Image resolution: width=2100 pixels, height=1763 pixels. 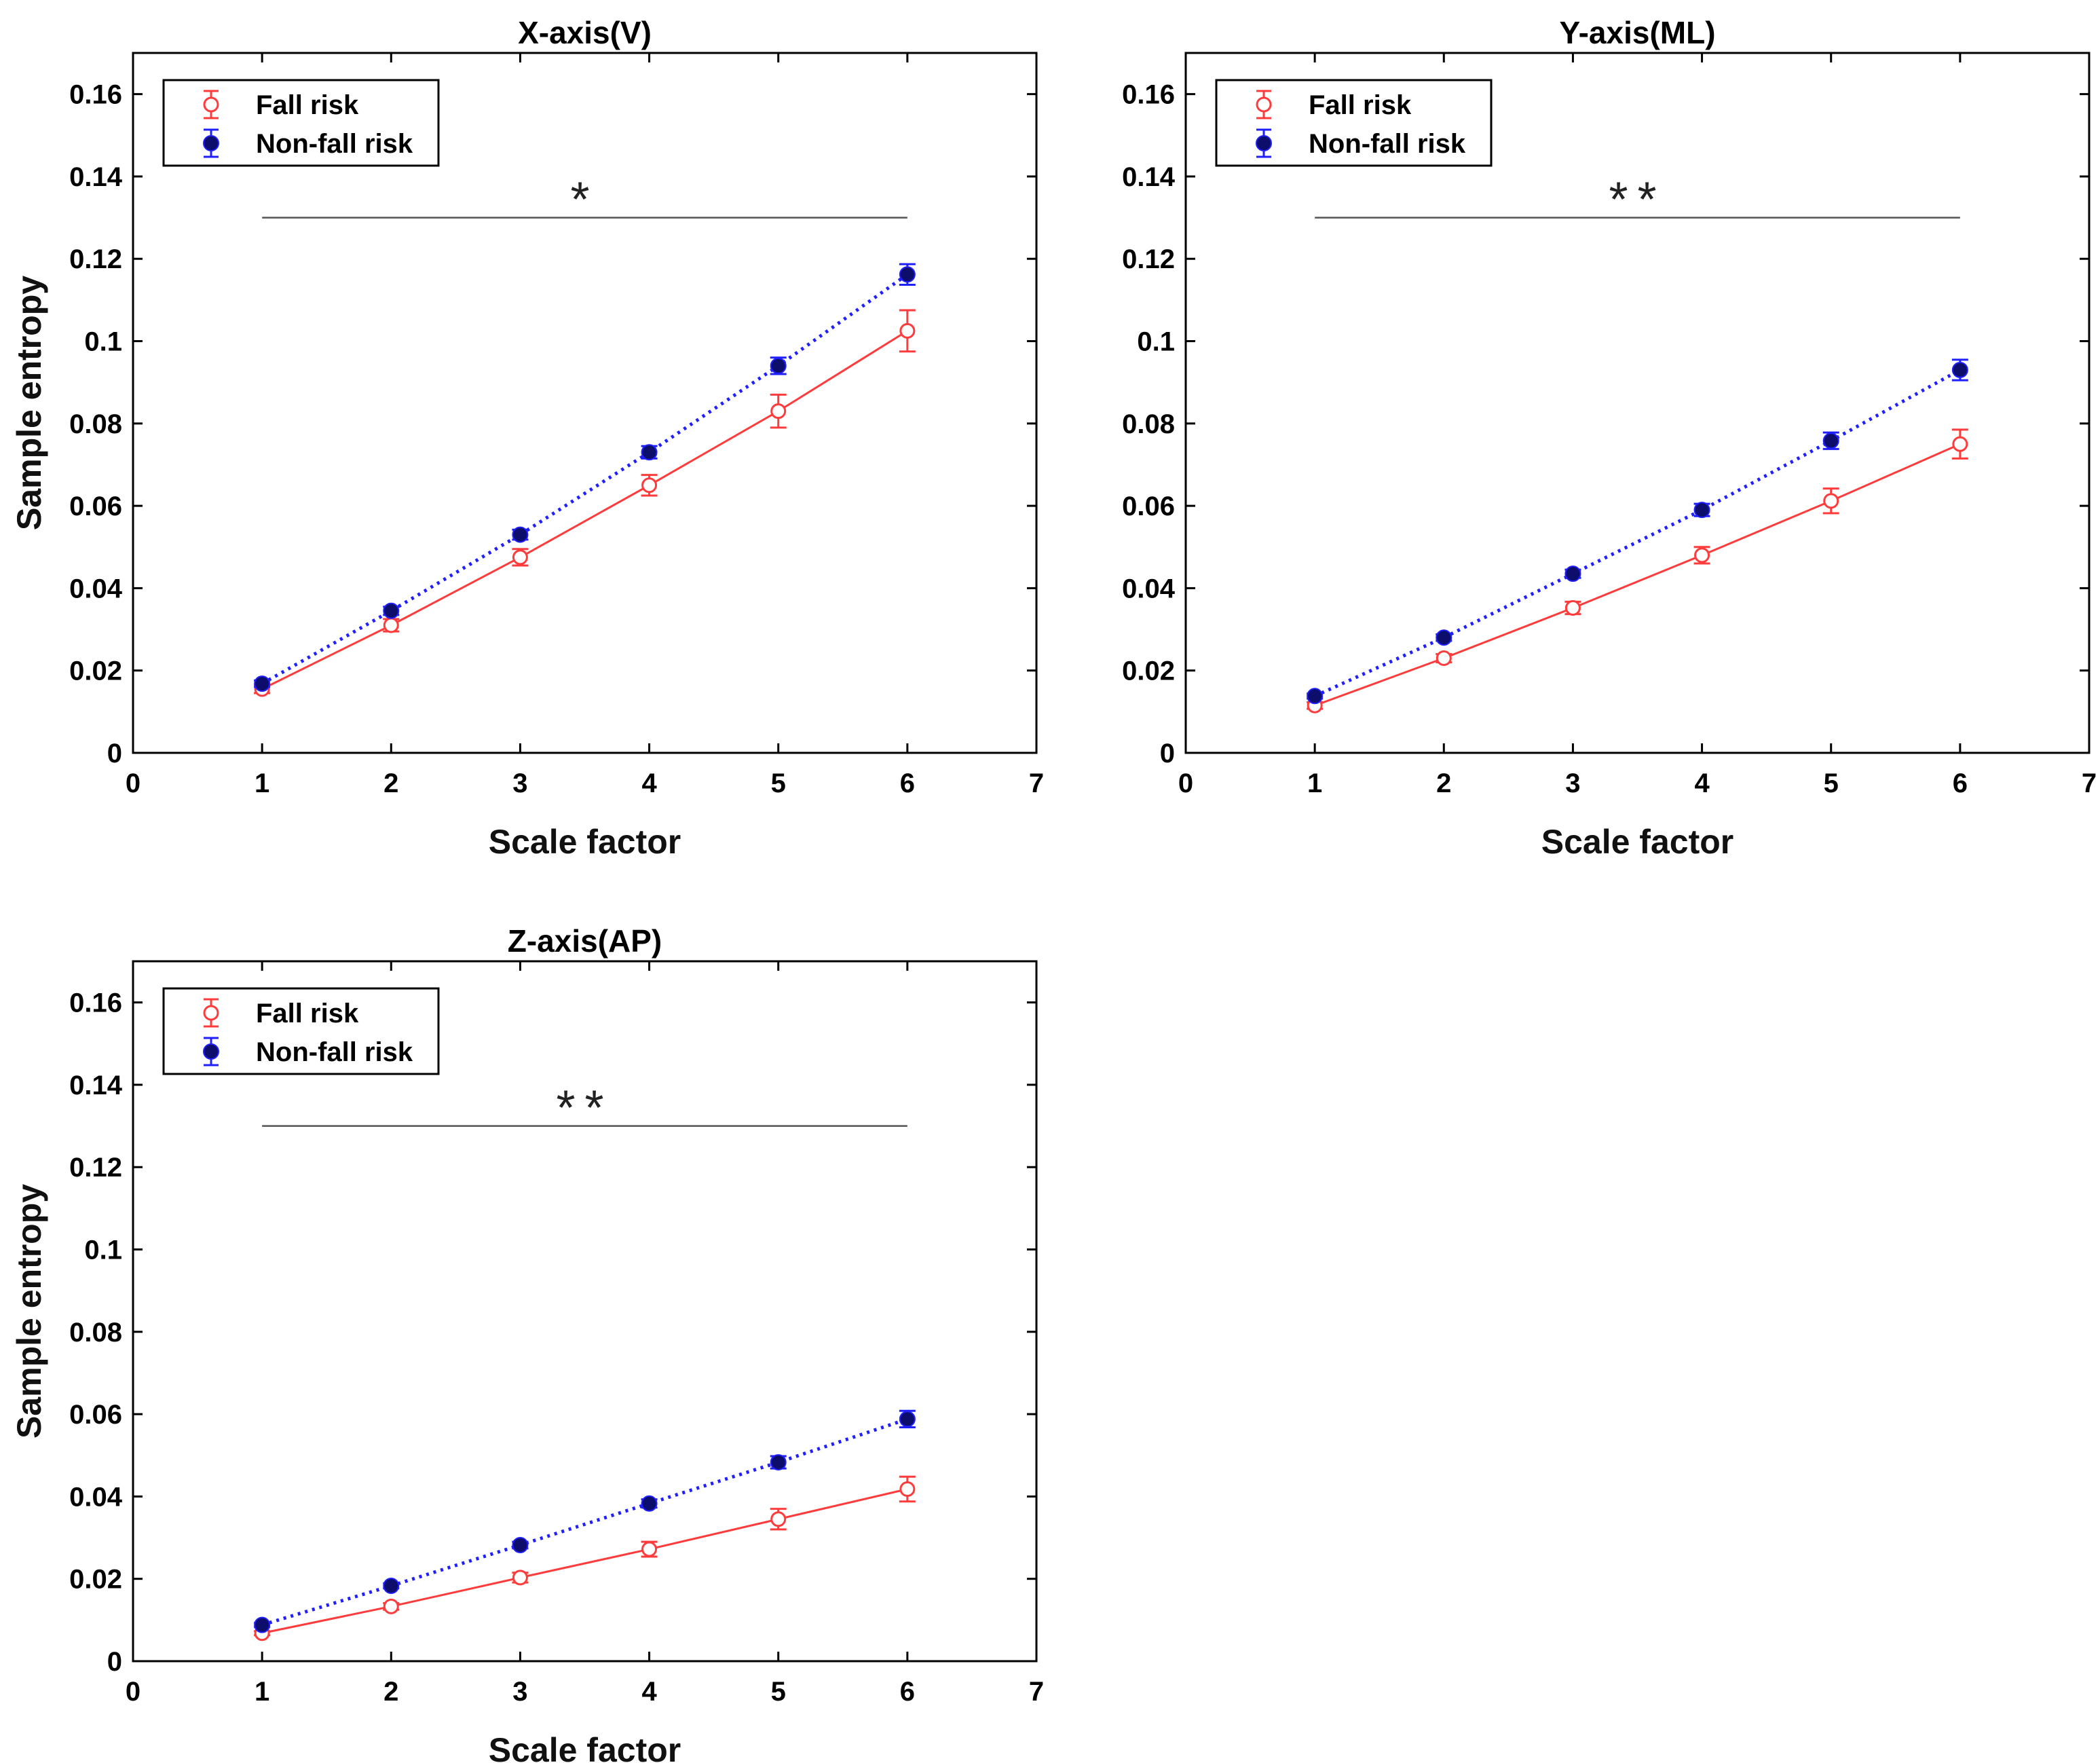 What do you see at coordinates (1638, 200) in the screenshot?
I see `significance-label: **` at bounding box center [1638, 200].